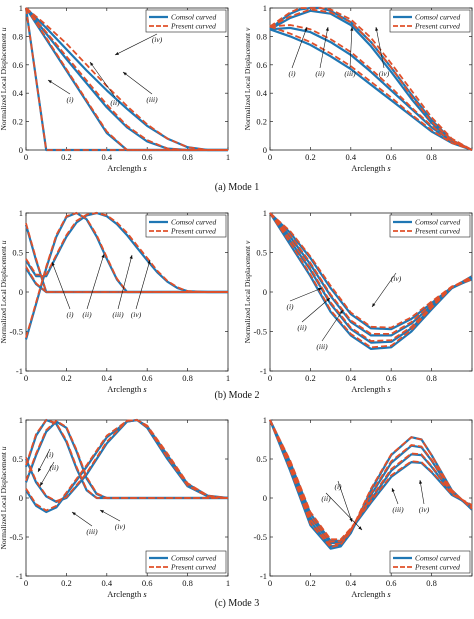 The image size is (474, 619). What do you see at coordinates (247, 291) in the screenshot?
I see `y-axis-label: Normalized Local Displacement v` at bounding box center [247, 291].